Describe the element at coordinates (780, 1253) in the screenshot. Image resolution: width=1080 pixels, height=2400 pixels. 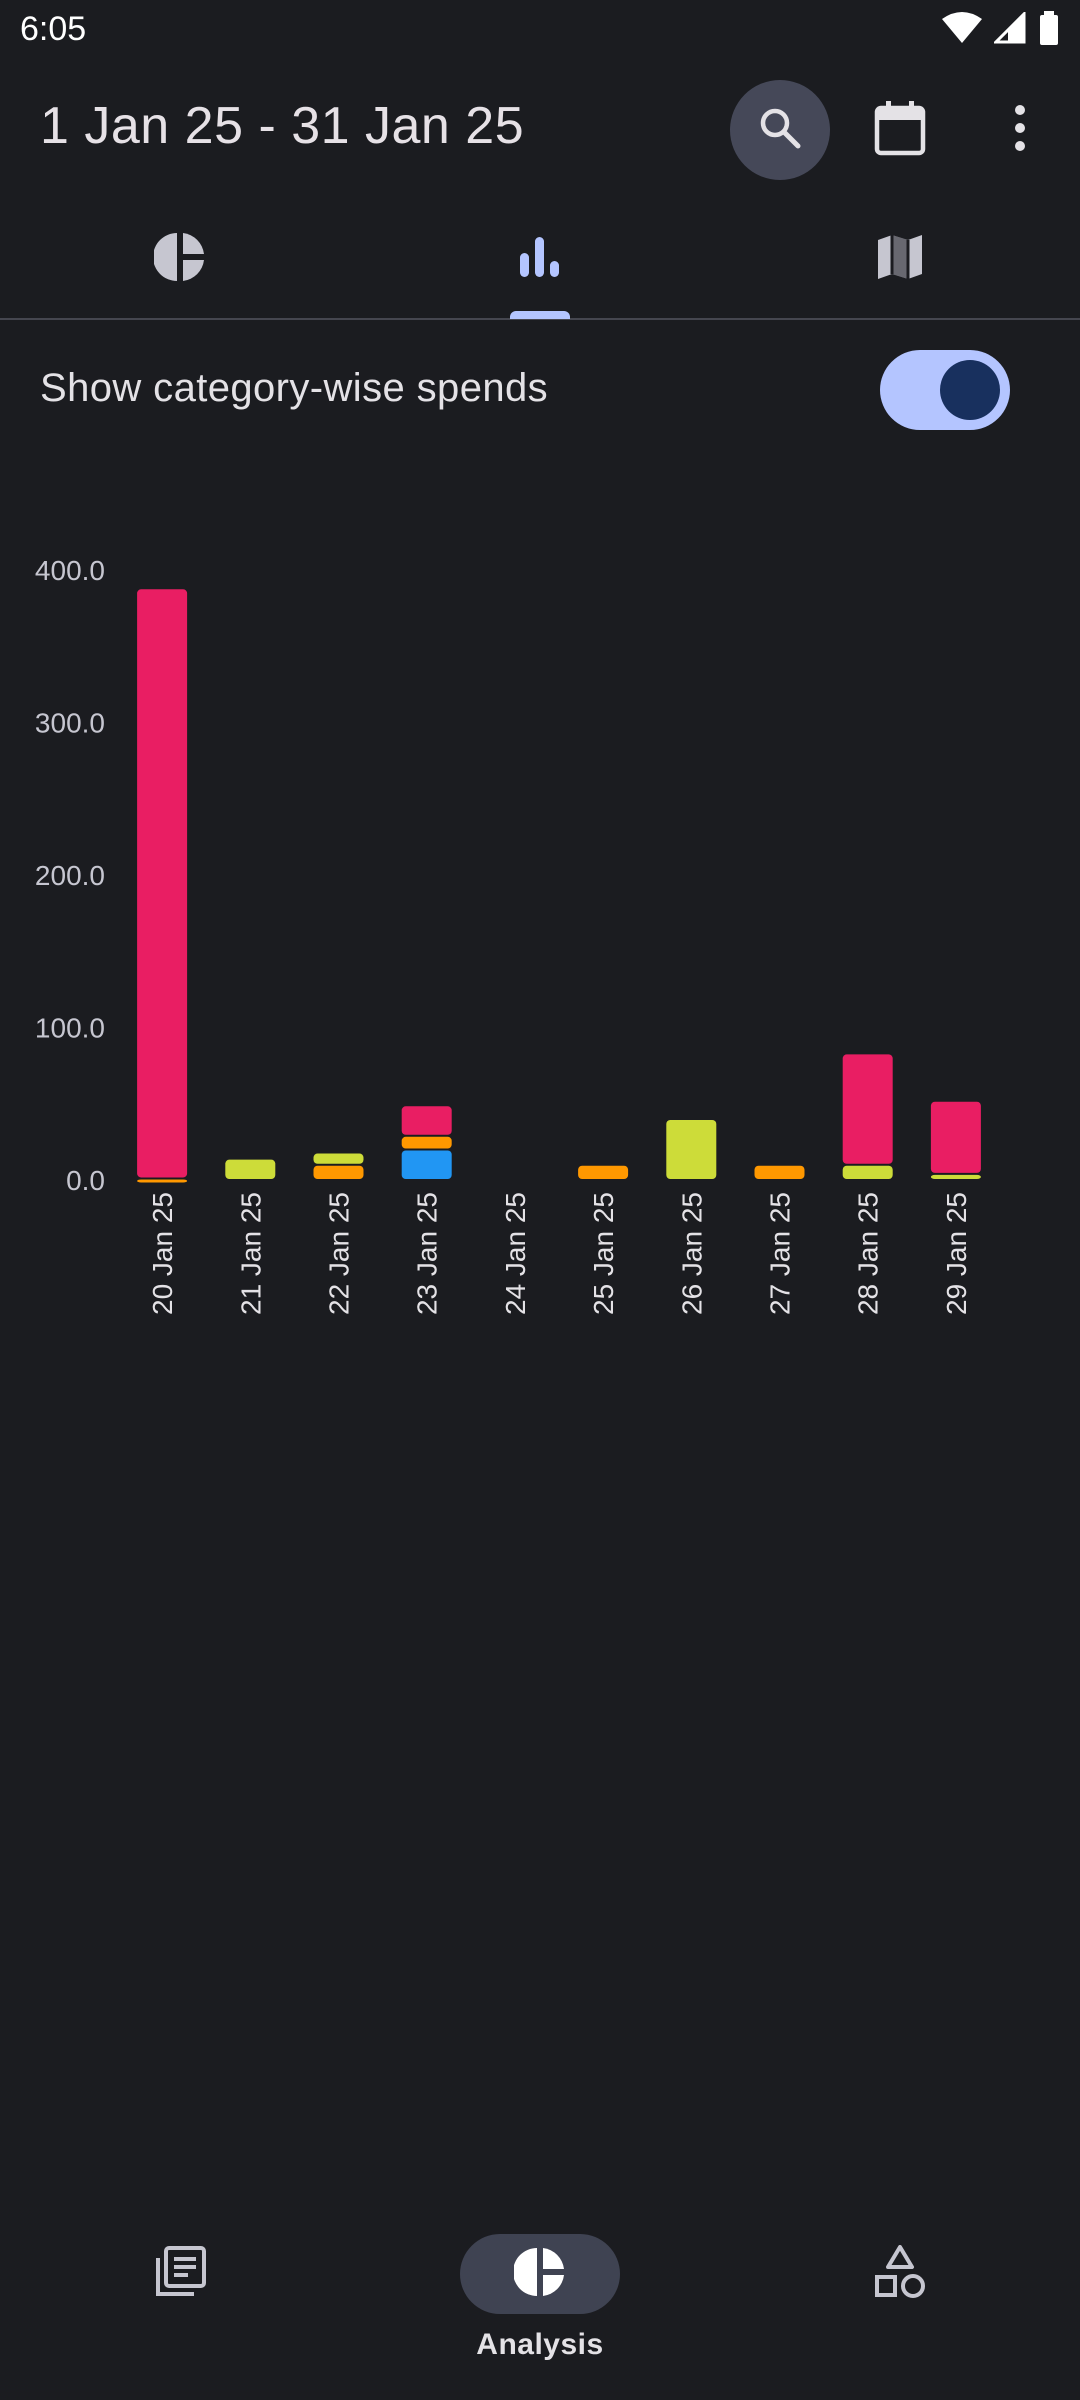
I see `x-tick-label: 27 Jan 25` at that location.